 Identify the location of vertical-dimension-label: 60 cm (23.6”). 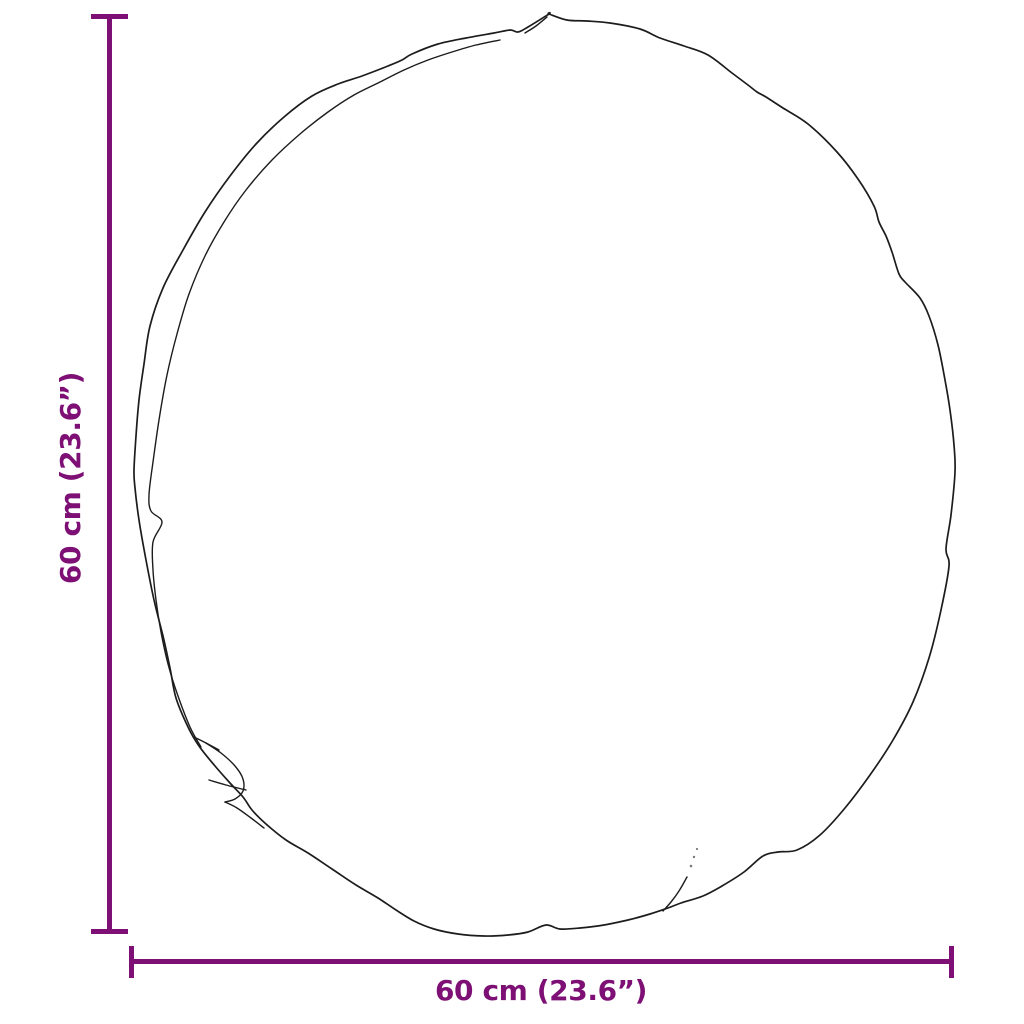
(70, 478).